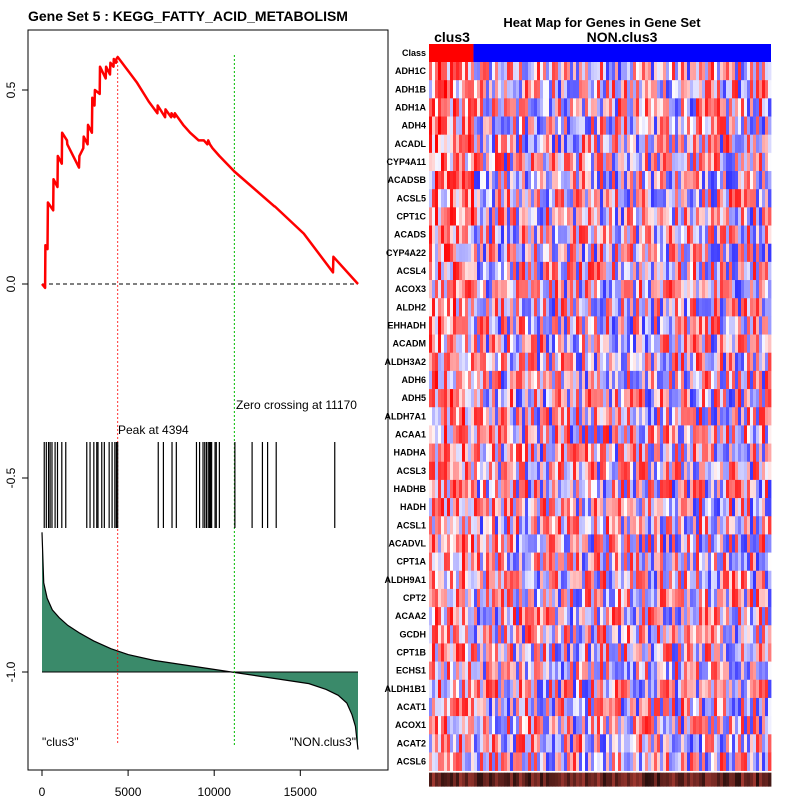 The image size is (800, 800). Describe the element at coordinates (600, 89) in the screenshot. I see `heatmap-row-adh1b` at that location.